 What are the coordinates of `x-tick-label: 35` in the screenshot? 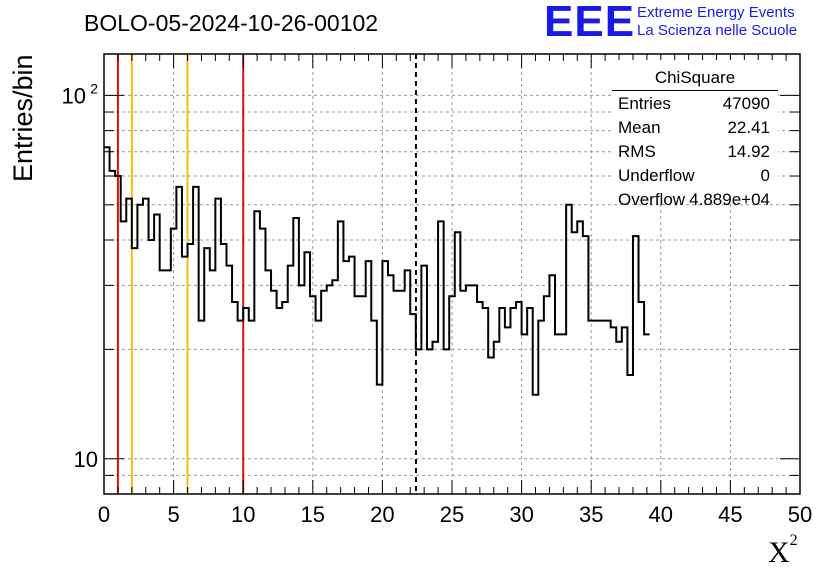 It's located at (591, 514).